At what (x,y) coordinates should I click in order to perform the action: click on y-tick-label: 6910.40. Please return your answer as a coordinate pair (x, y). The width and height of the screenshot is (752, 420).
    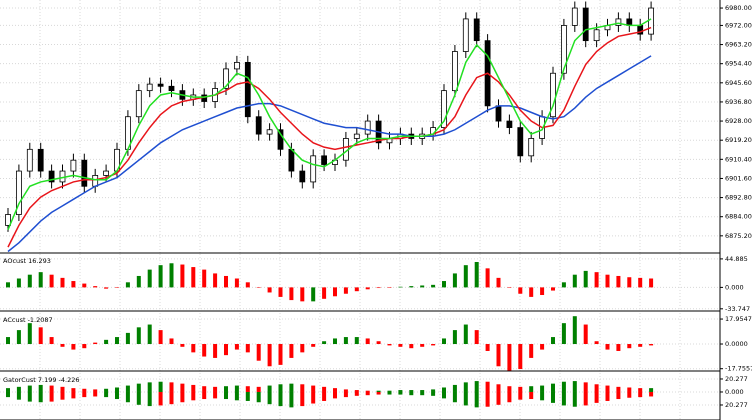
    Looking at the image, I should click on (738, 159).